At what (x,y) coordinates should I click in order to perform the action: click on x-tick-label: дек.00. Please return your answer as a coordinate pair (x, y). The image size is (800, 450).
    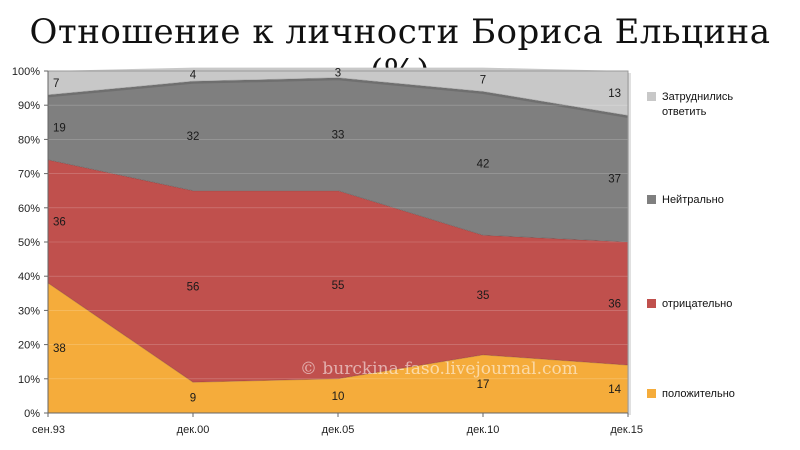
    Looking at the image, I should click on (193, 430).